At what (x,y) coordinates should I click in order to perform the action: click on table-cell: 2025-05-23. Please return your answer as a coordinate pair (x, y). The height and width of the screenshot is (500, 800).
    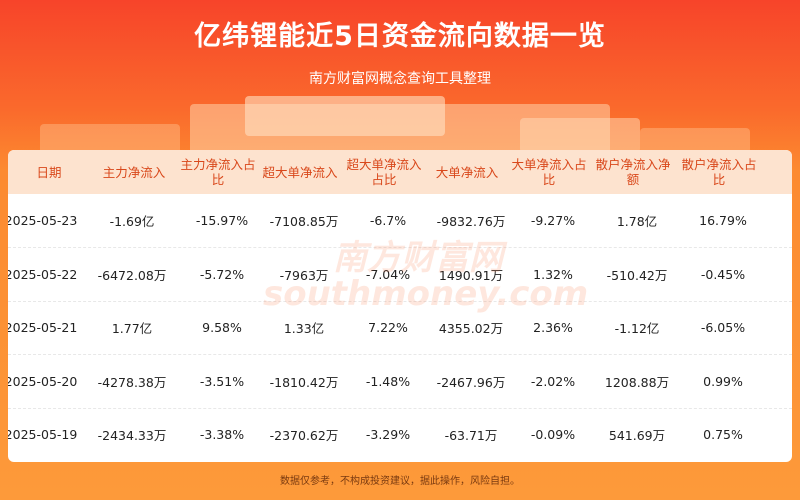
    Looking at the image, I should click on (43, 220).